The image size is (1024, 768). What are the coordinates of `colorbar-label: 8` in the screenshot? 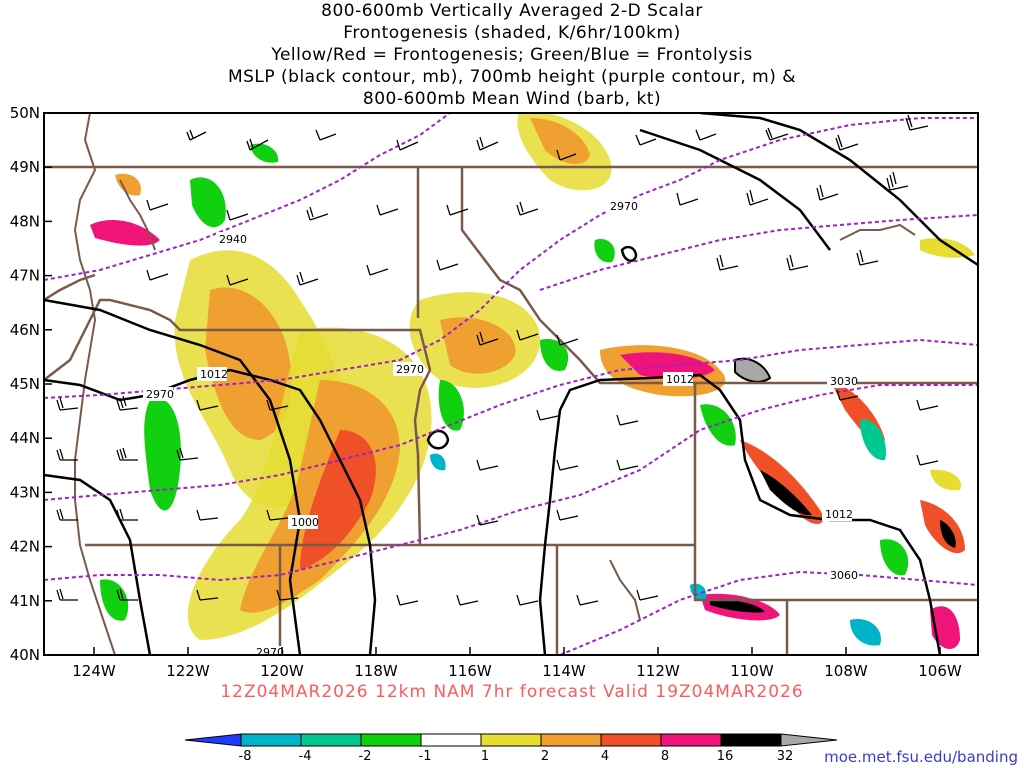 It's located at (665, 756).